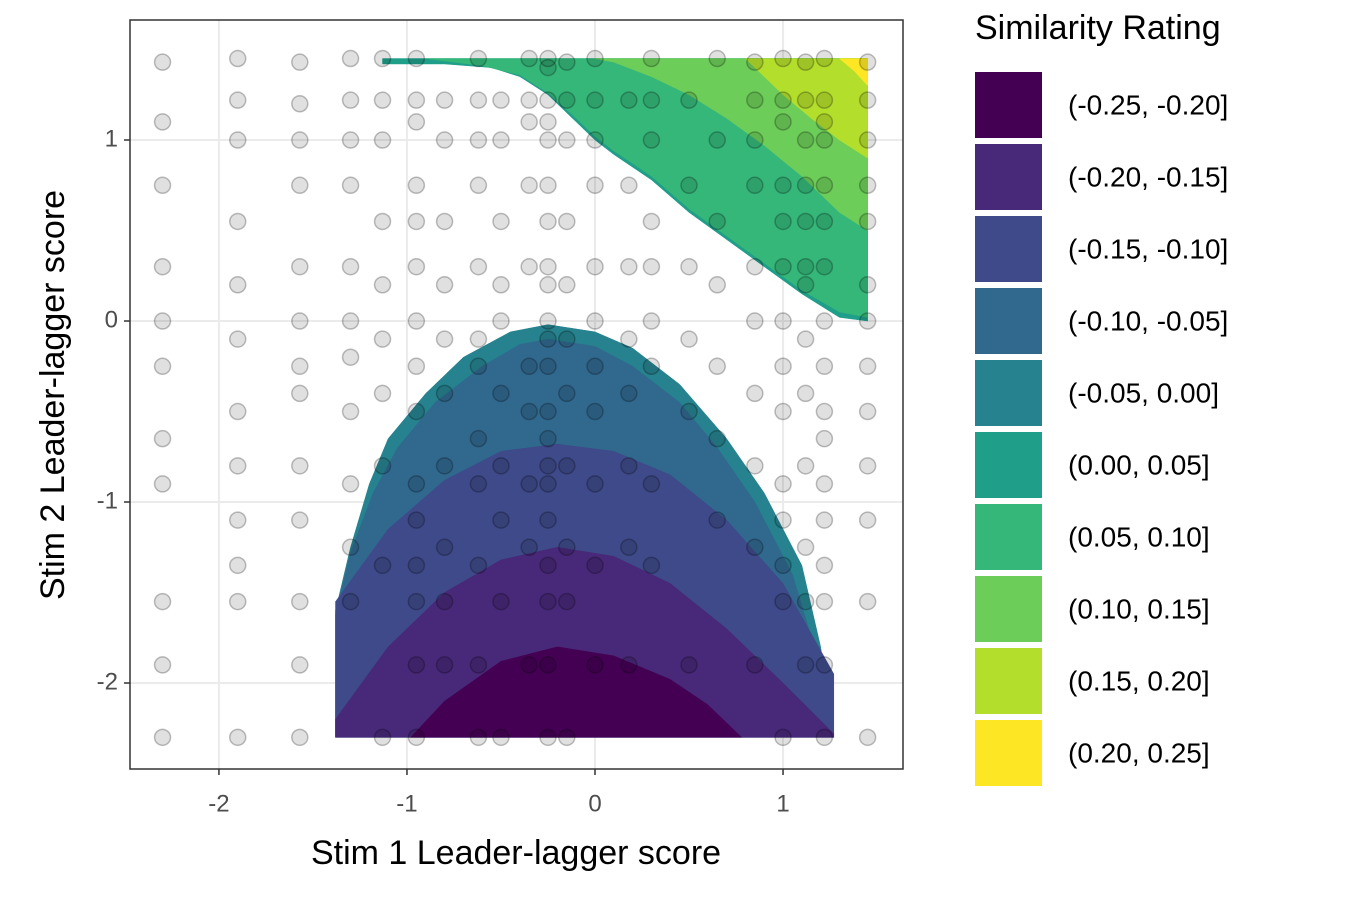  What do you see at coordinates (1139, 536) in the screenshot?
I see `legend-label: (0.05, 0.10]` at bounding box center [1139, 536].